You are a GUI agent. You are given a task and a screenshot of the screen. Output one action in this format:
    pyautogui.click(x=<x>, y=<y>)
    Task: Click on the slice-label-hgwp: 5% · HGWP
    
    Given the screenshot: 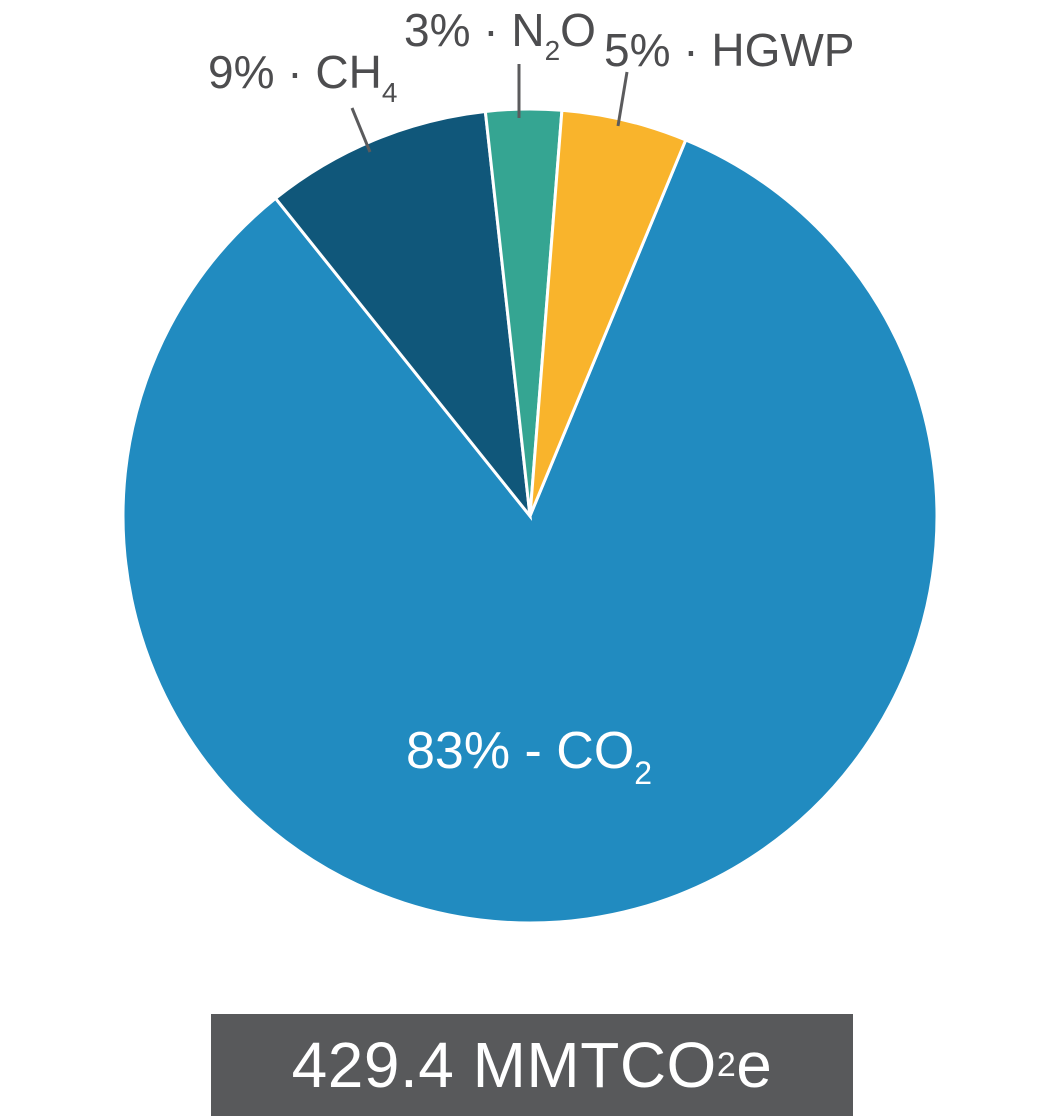 What is the action you would take?
    pyautogui.click(x=729, y=50)
    